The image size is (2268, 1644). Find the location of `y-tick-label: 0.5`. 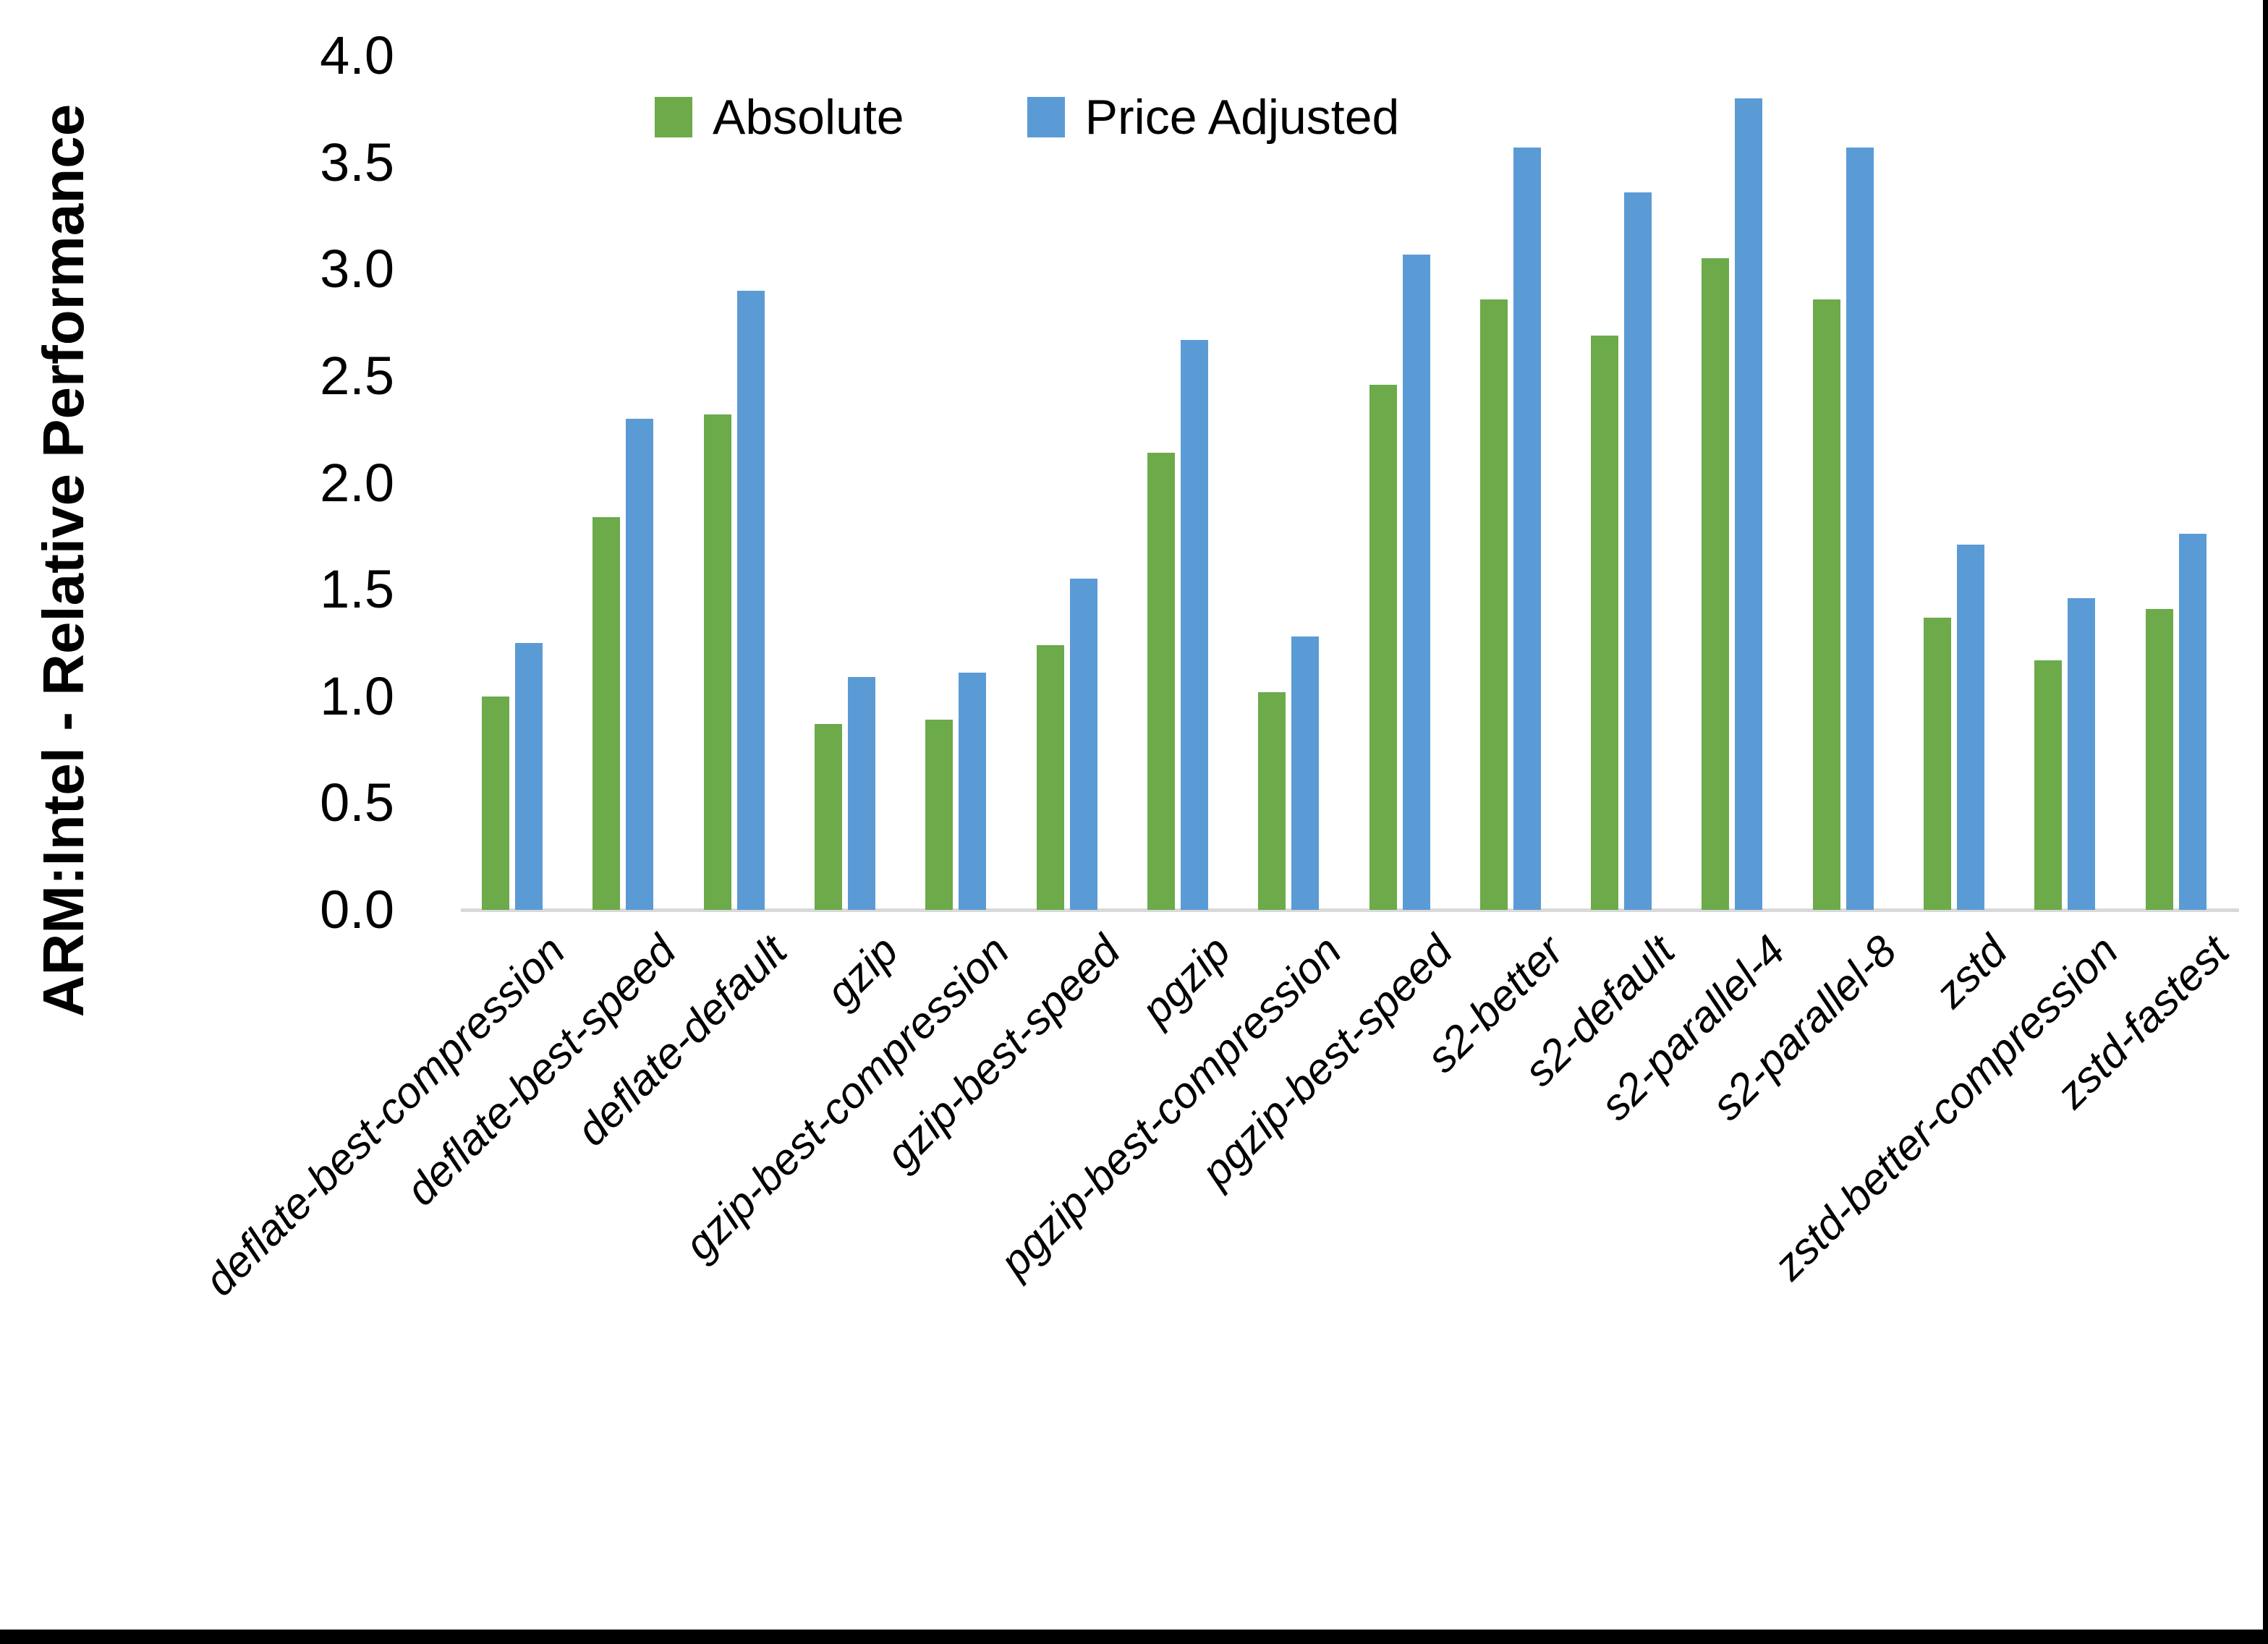

y-tick-label: 0.5 is located at coordinates (357, 802).